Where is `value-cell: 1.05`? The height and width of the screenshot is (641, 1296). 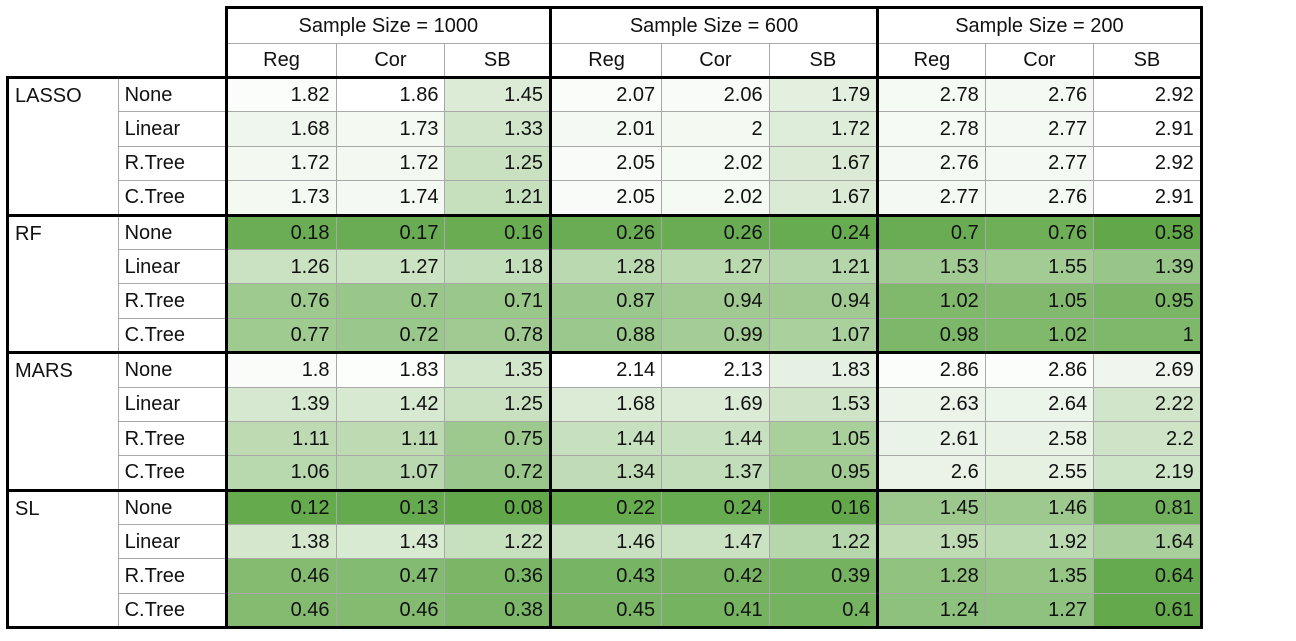 value-cell: 1.05 is located at coordinates (824, 438).